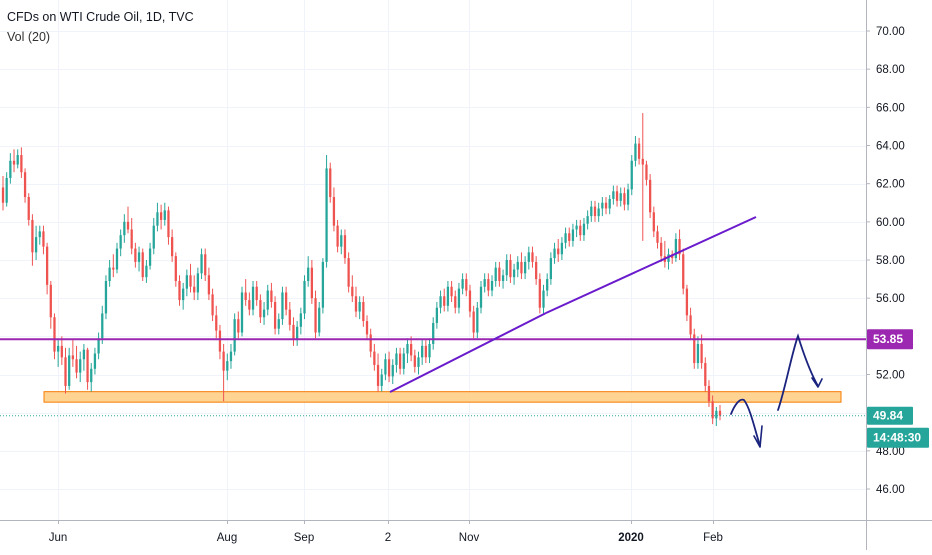  What do you see at coordinates (890, 376) in the screenshot?
I see `price-tick-label: 52.00` at bounding box center [890, 376].